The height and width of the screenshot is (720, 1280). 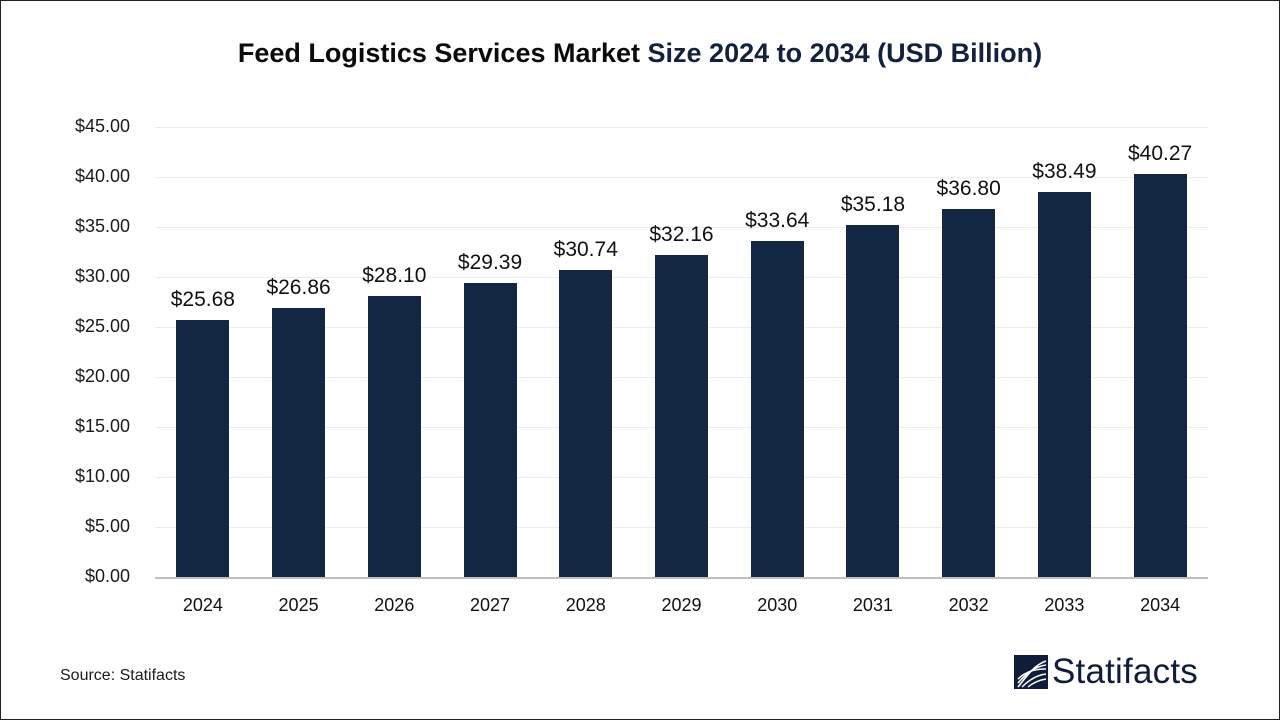 What do you see at coordinates (681, 605) in the screenshot?
I see `x-tick-label: 2029` at bounding box center [681, 605].